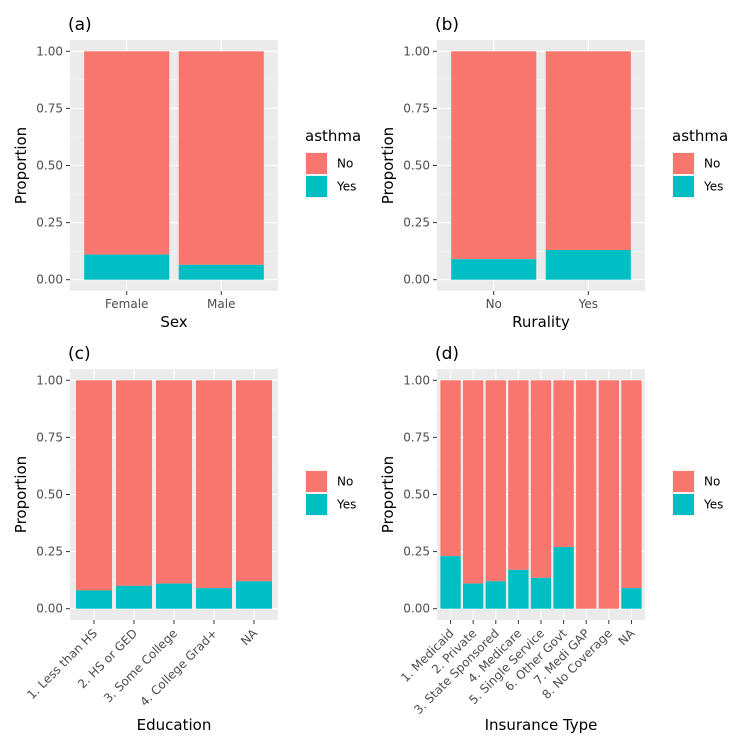 This screenshot has width=750, height=750. I want to click on x-tick-label: 3. Some College, so click(140, 665).